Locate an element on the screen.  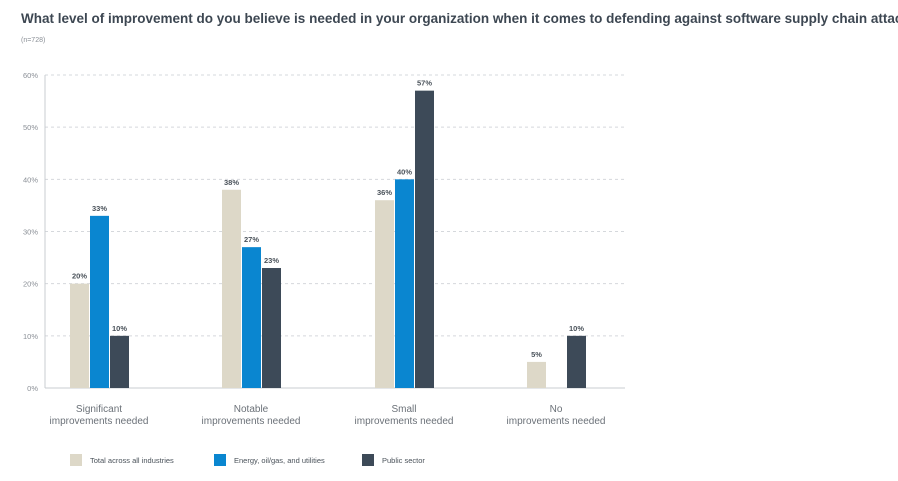
data-label: 57% is located at coordinates (424, 83).